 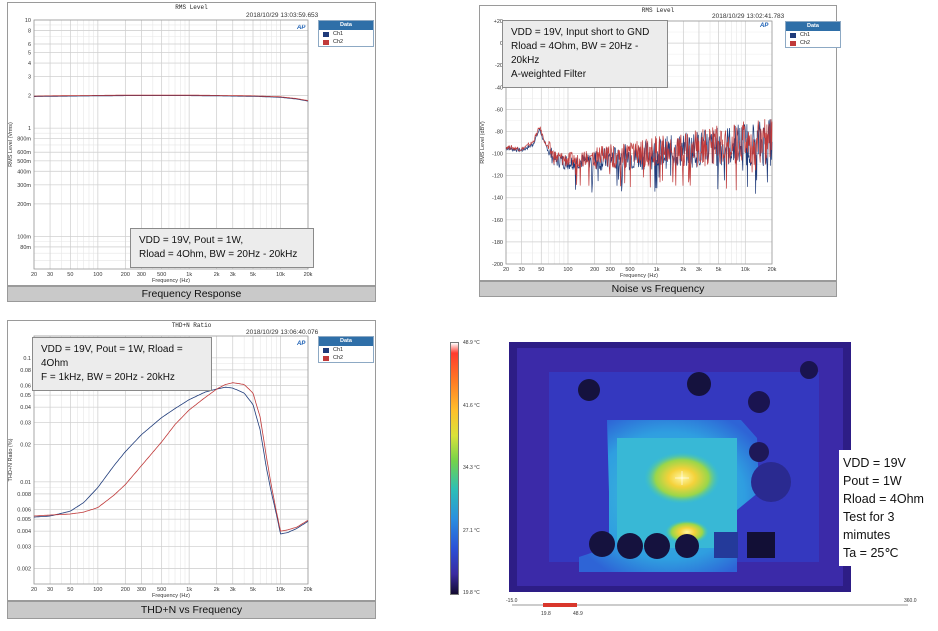 I want to click on y-tick-label: -140, so click(x=497, y=199).